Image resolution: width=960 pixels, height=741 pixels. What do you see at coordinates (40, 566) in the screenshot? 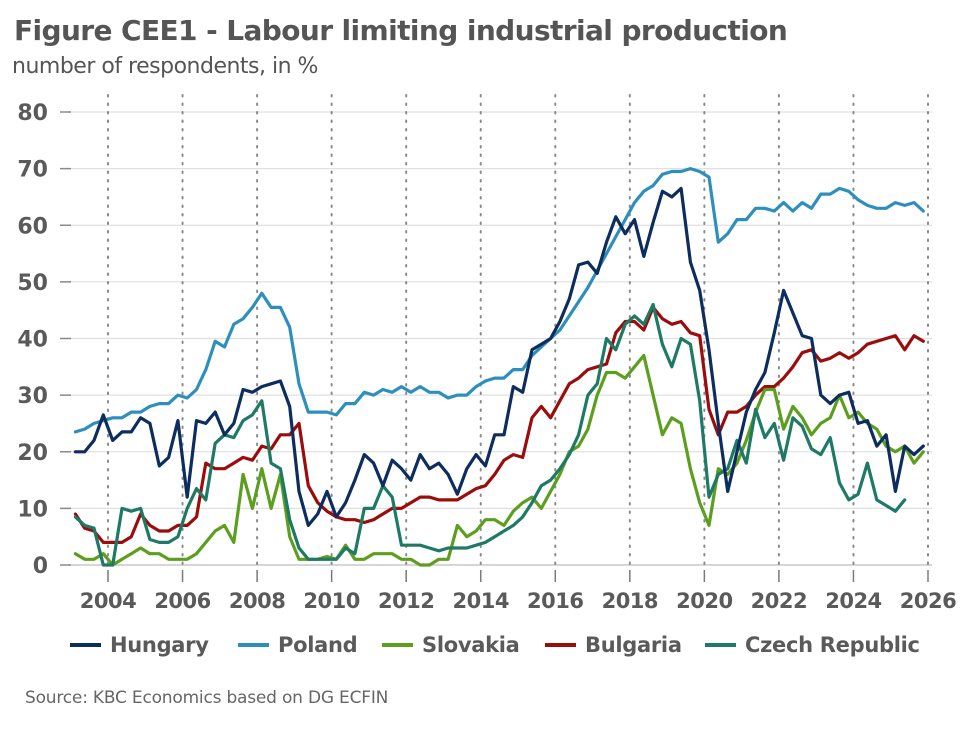
I see `y-tick-label: 0` at bounding box center [40, 566].